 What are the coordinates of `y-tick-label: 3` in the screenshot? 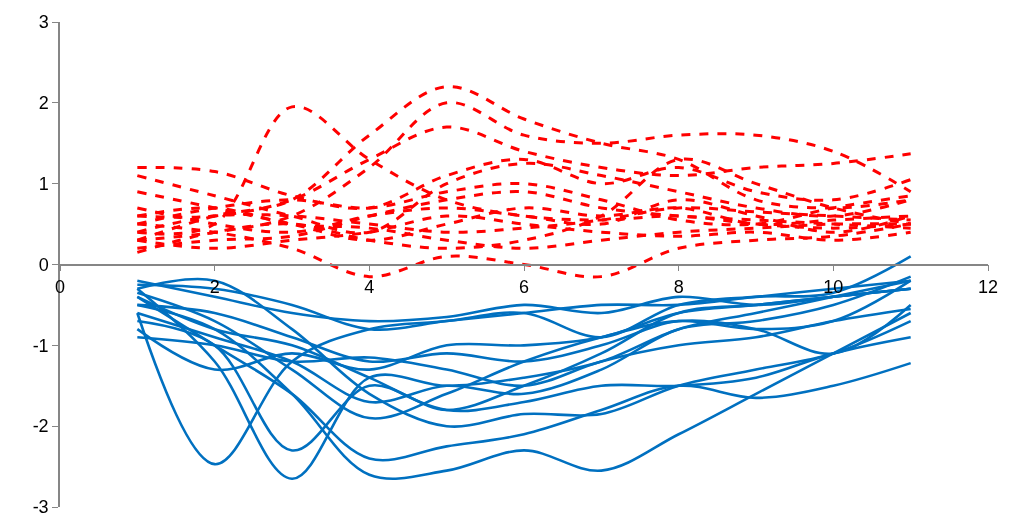 It's located at (43, 22).